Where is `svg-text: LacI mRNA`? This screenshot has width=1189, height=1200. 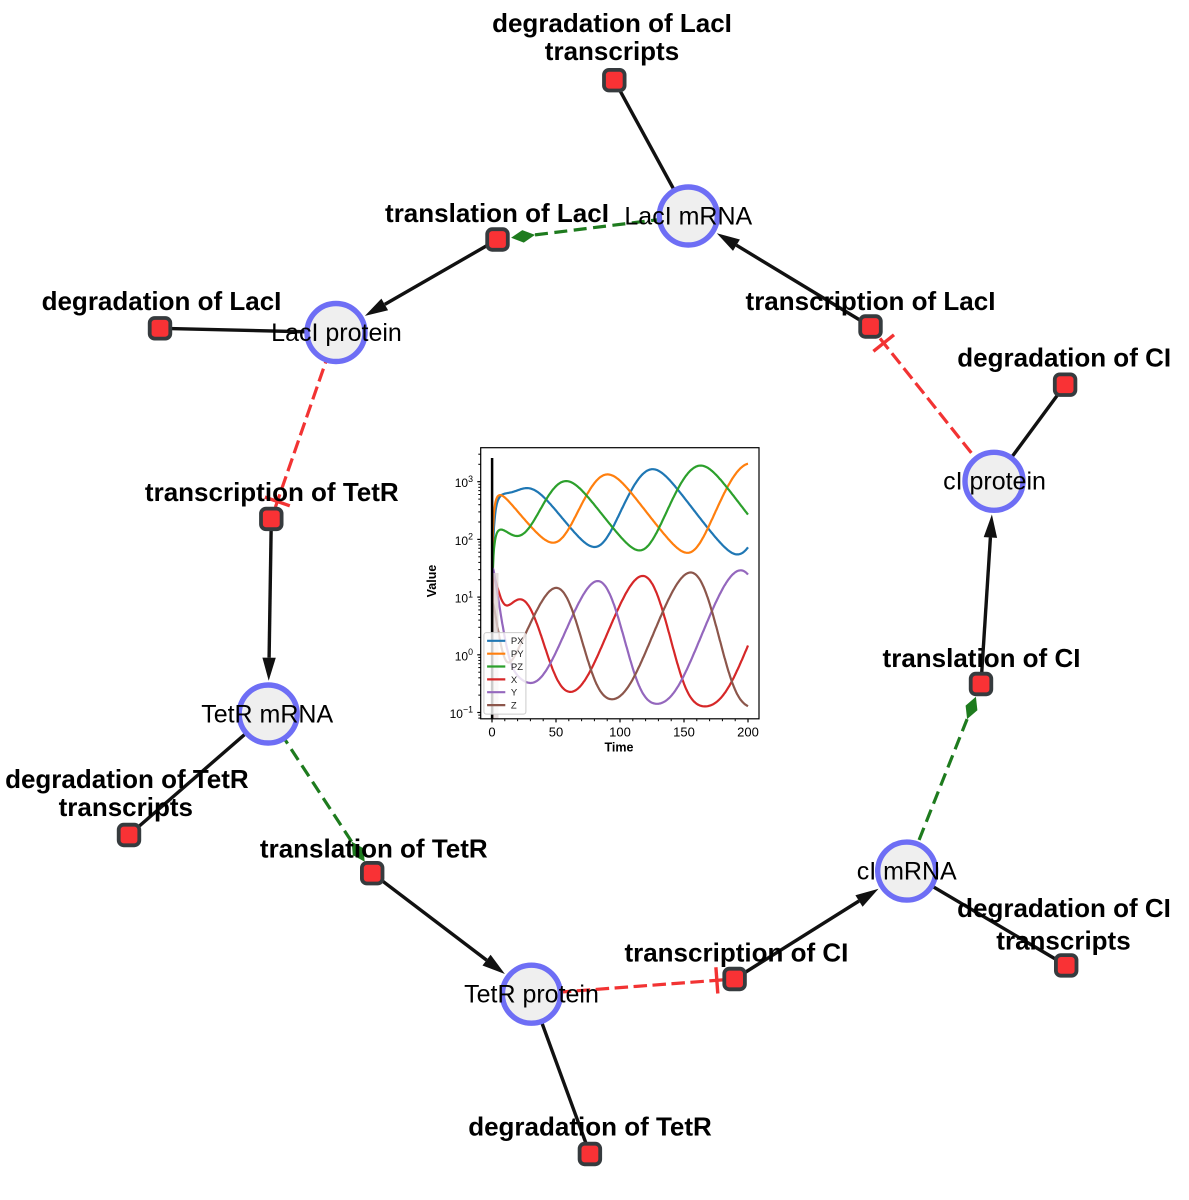 svg-text: LacI mRNA is located at coordinates (688, 216).